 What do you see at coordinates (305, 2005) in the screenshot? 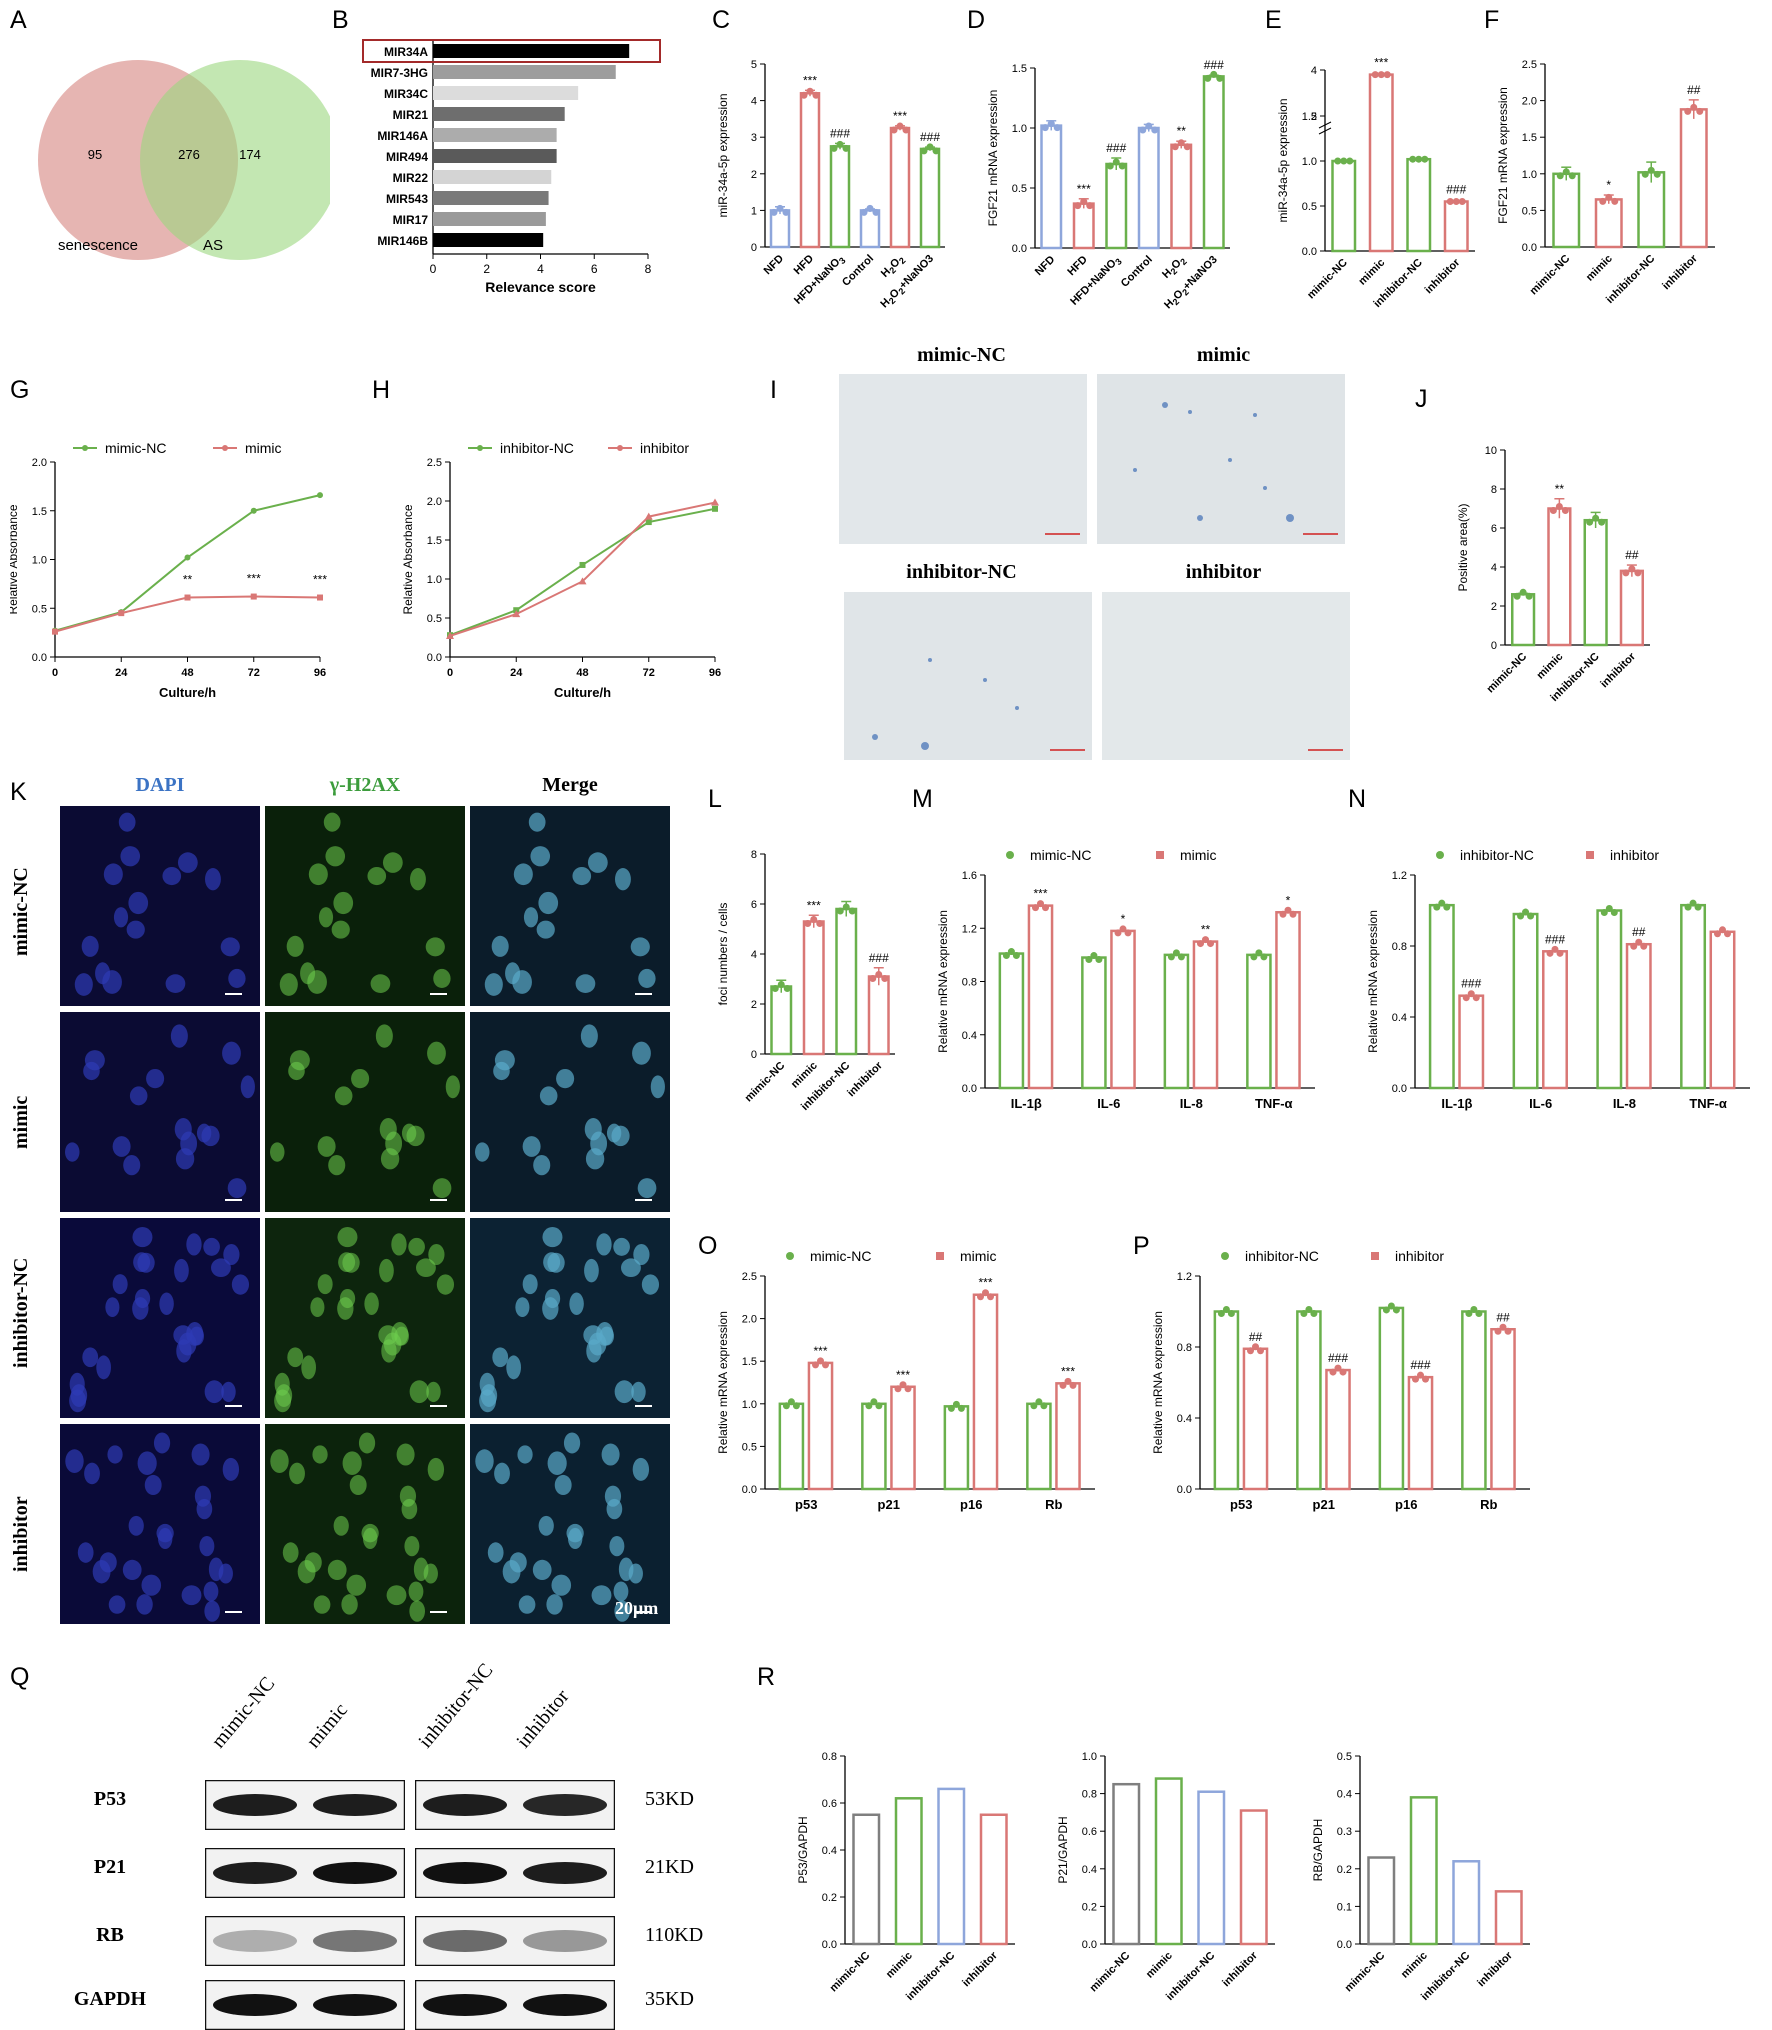
I see `wb-blot` at bounding box center [305, 2005].